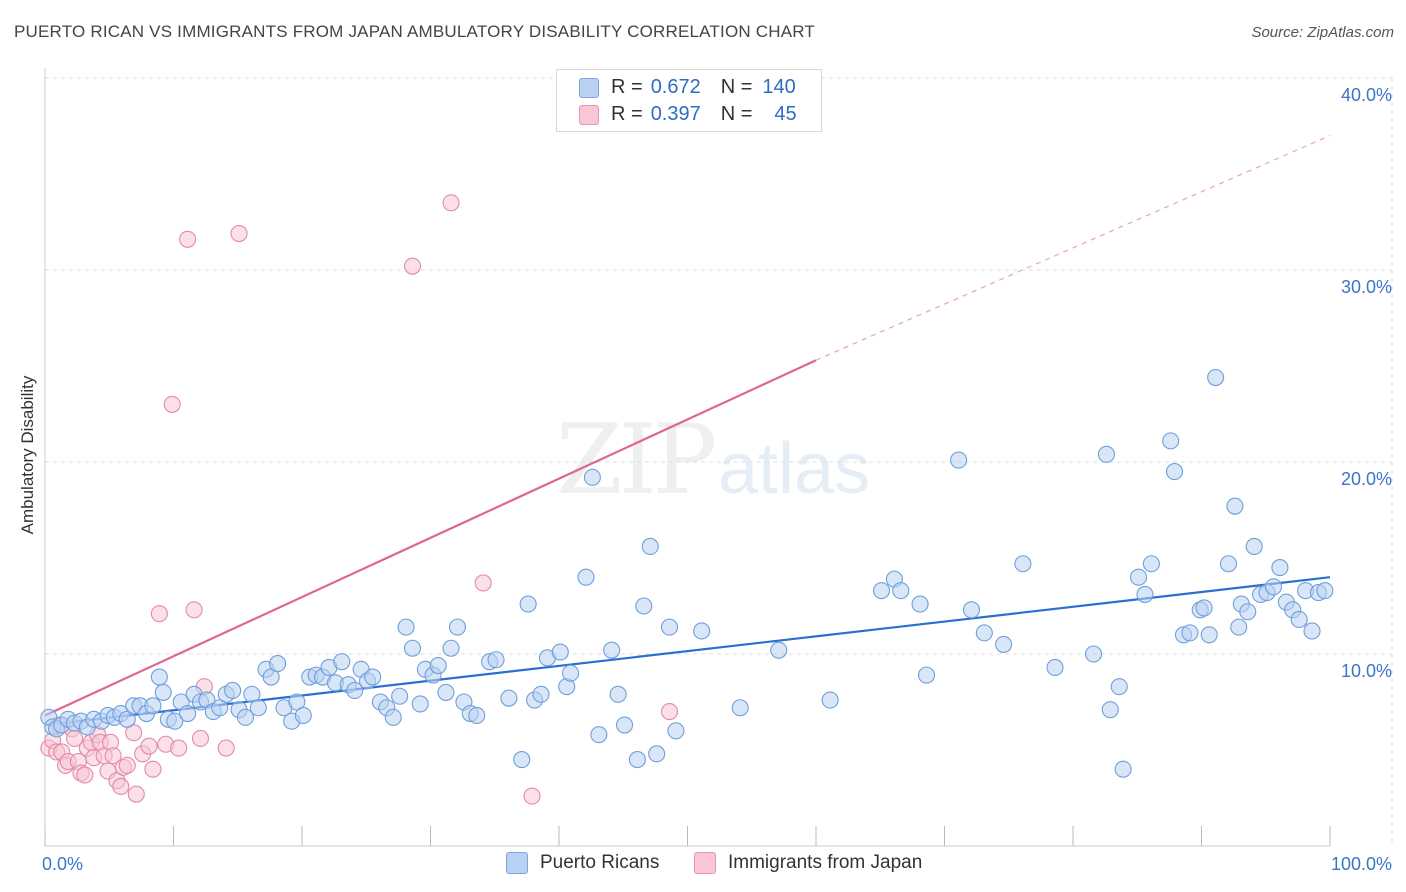 Image resolution: width=1406 pixels, height=892 pixels. What do you see at coordinates (825, 862) in the screenshot?
I see `legend-label: Immigrants from Japan` at bounding box center [825, 862].